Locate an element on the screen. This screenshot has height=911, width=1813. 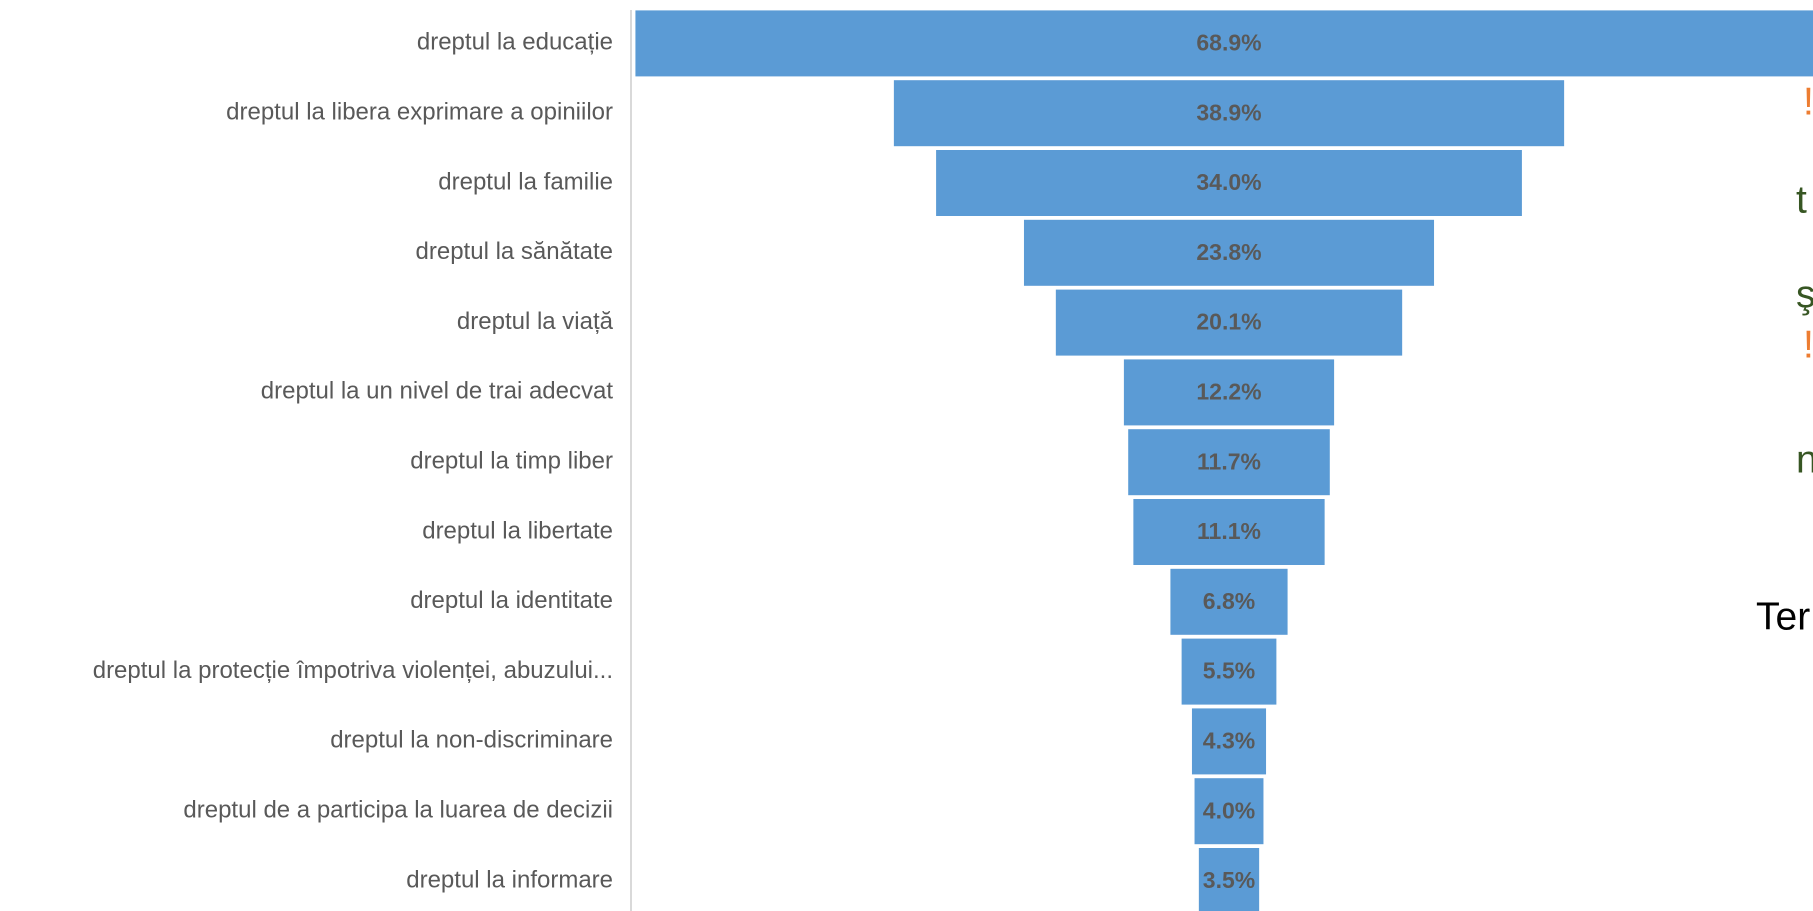
category-label: dreptul la sănătate is located at coordinates (514, 251).